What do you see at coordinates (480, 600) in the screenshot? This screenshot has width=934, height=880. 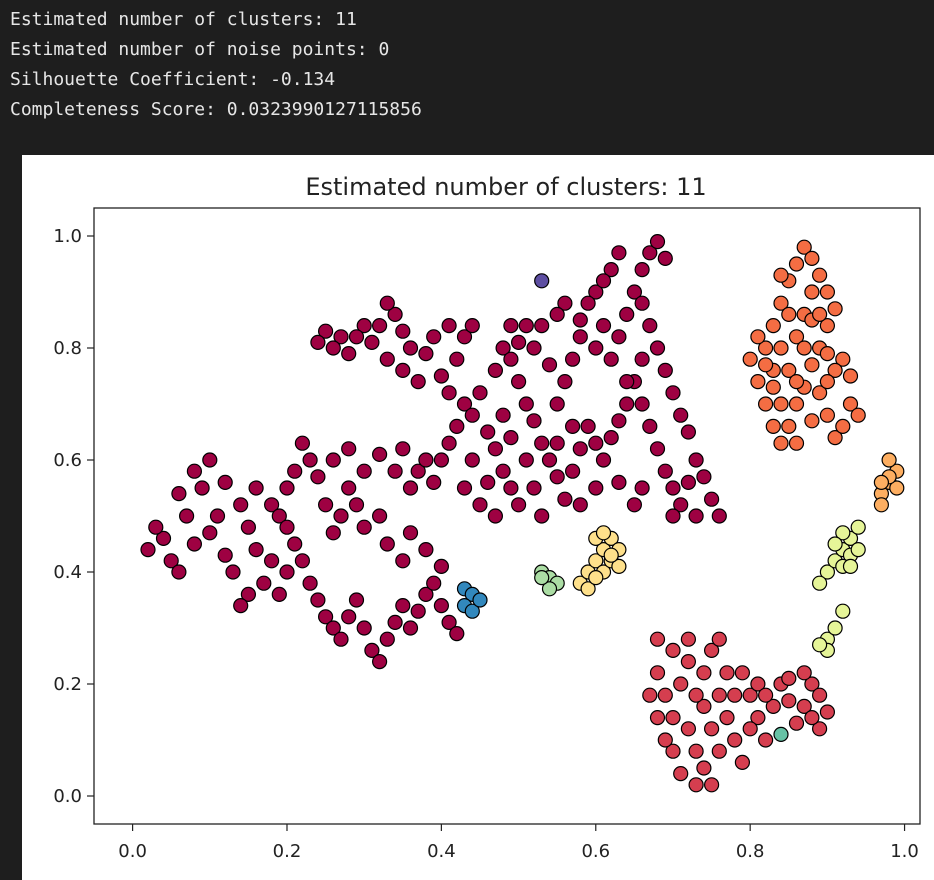 I see `cluster-8-point` at bounding box center [480, 600].